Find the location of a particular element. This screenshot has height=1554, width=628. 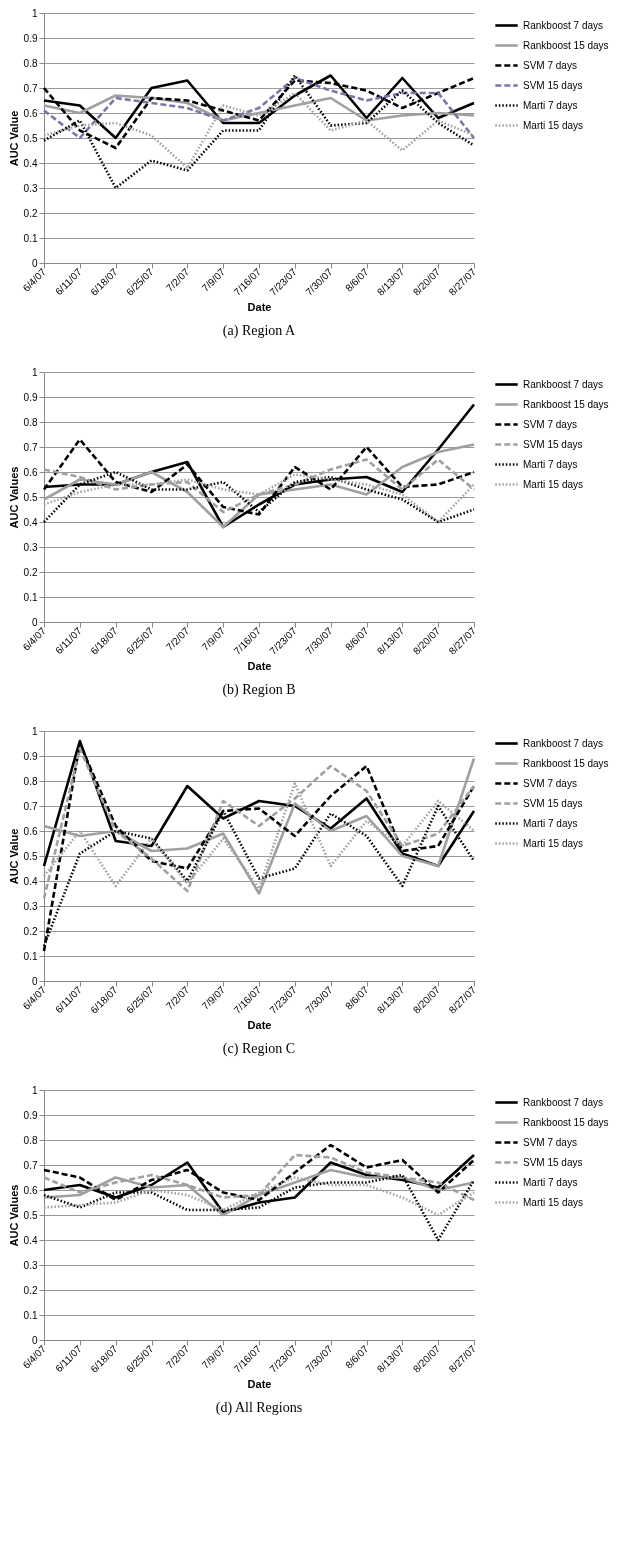

text: (d) All Regions is located at coordinates (259, 1408).